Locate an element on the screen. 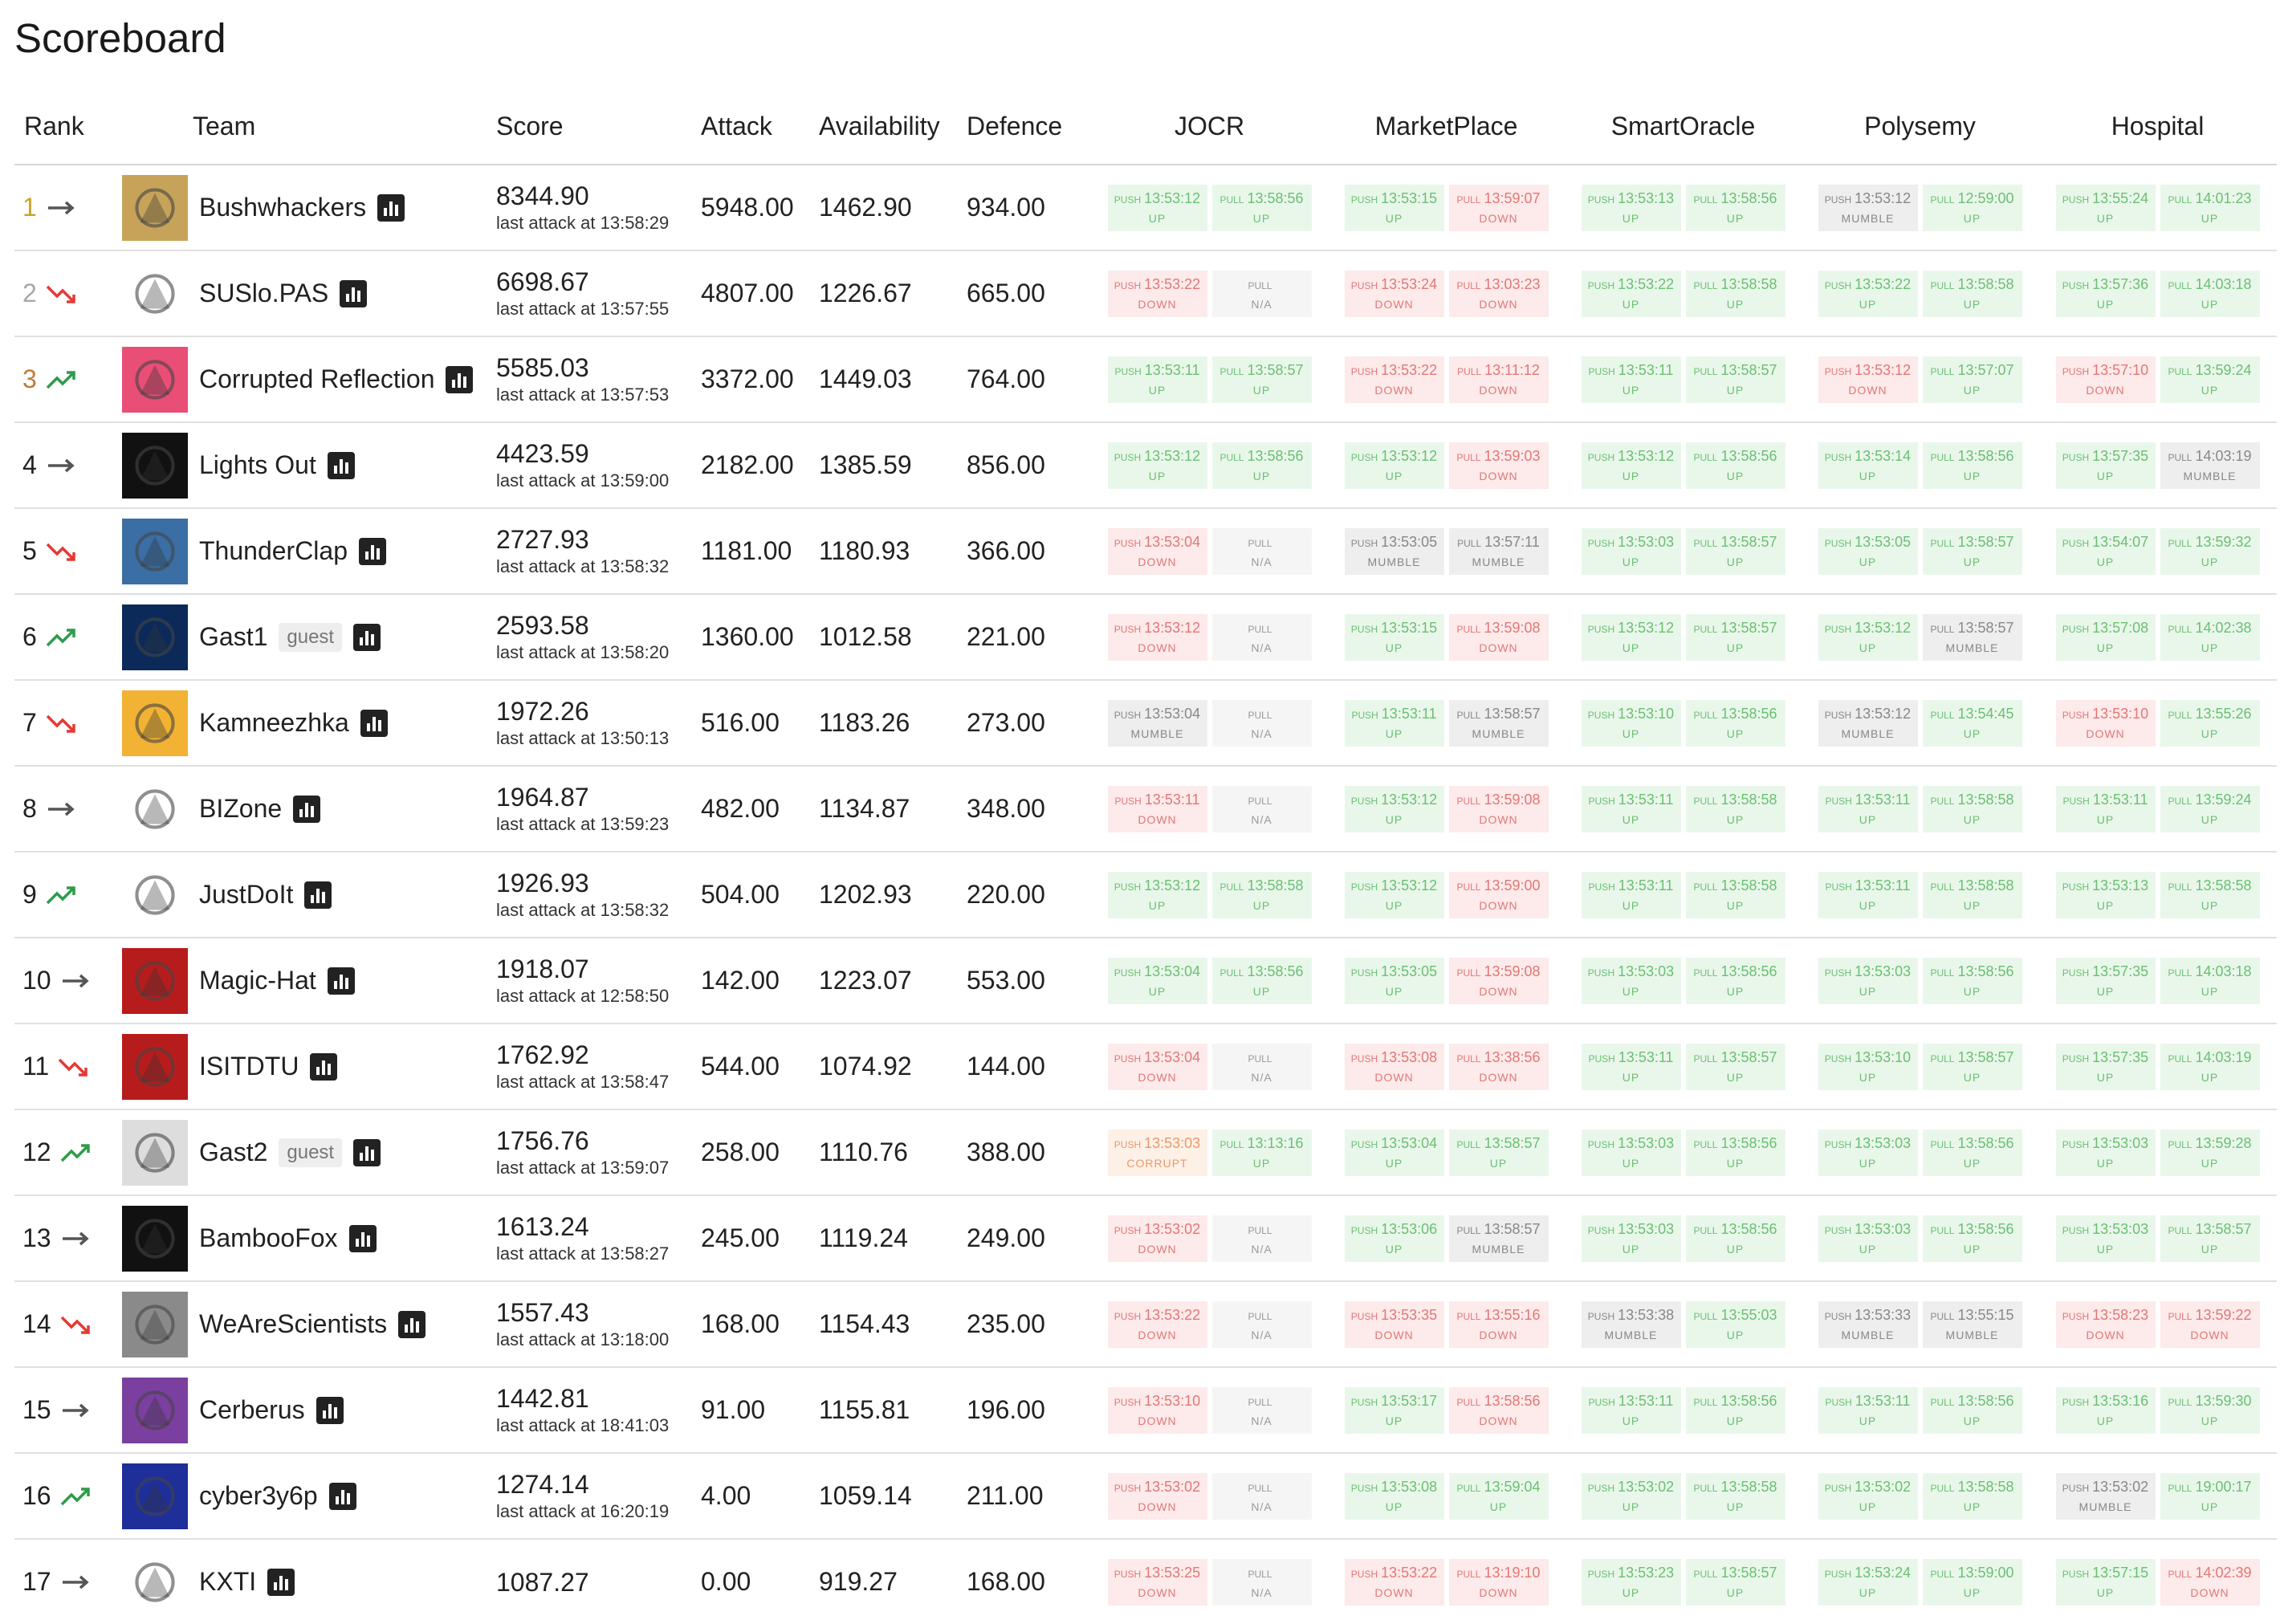 The height and width of the screenshot is (1624, 2280). push-status: PUSH 13:53:38 MUMBLE is located at coordinates (1631, 1324).